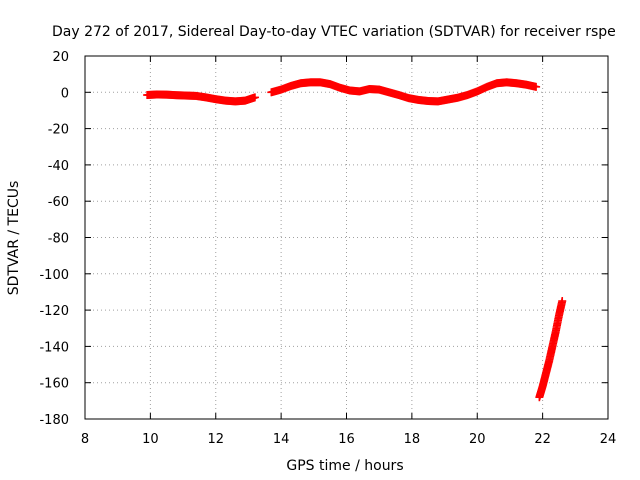 The width and height of the screenshot is (640, 480). I want to click on y-tick-label: -40, so click(58, 166).